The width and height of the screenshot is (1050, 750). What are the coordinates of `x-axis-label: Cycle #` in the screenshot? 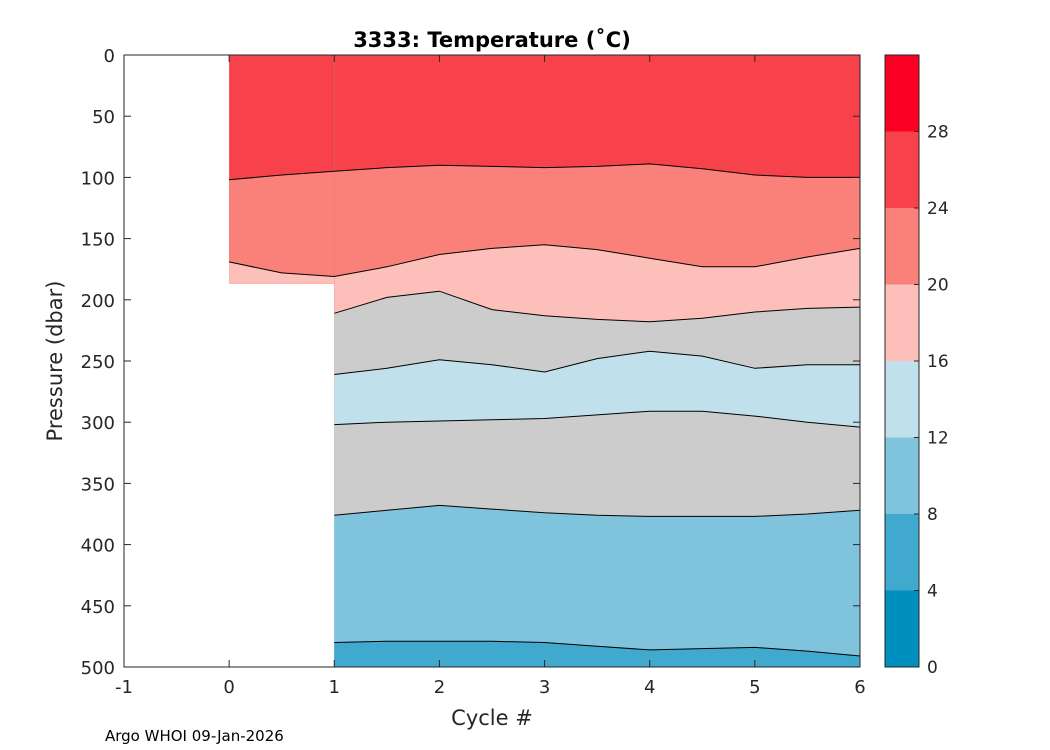 It's located at (492, 718).